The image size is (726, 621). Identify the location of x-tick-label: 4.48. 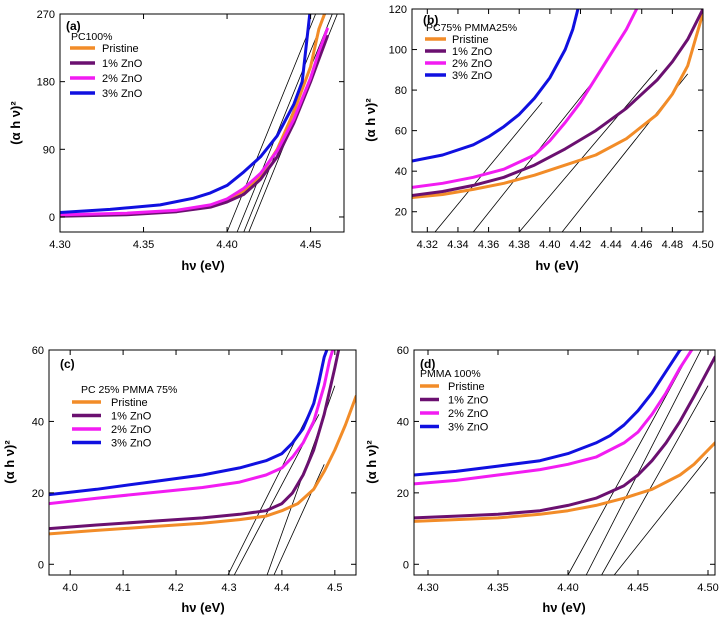
(672, 245).